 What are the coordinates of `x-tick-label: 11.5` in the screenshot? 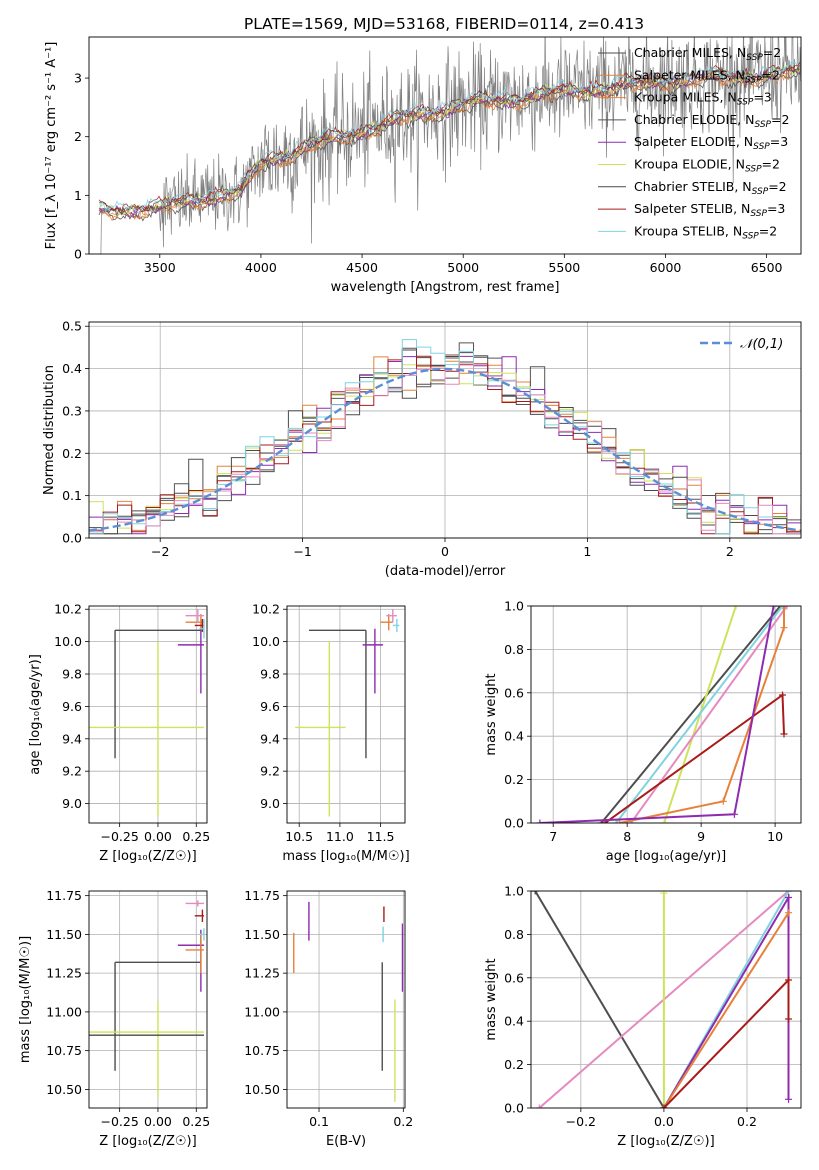 It's located at (381, 836).